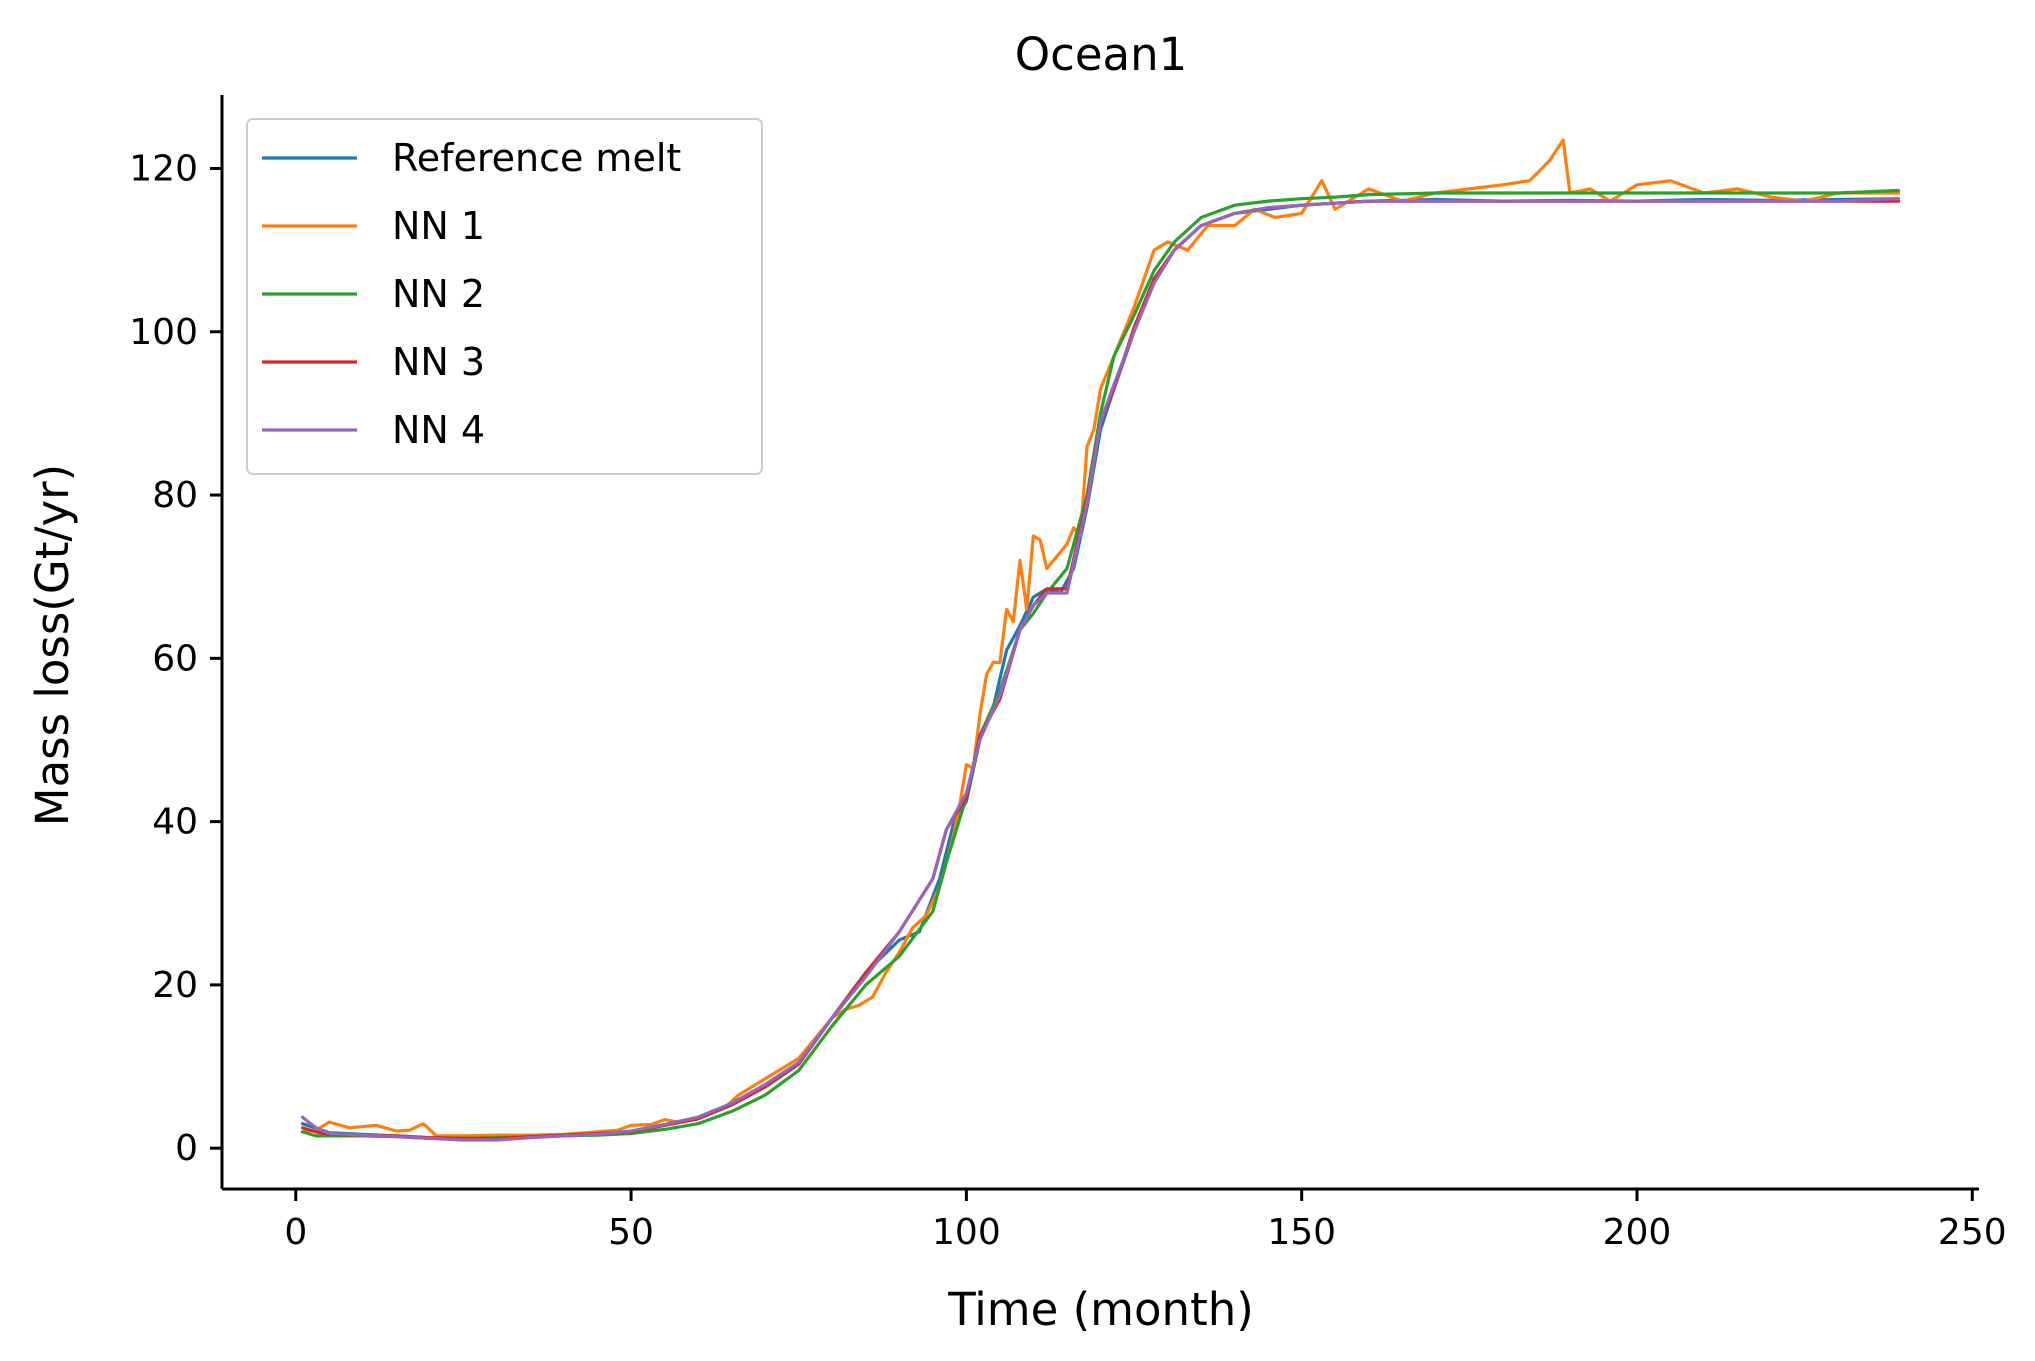 This screenshot has height=1361, width=2035. Describe the element at coordinates (186, 1148) in the screenshot. I see `y-tick-label: 0` at that location.